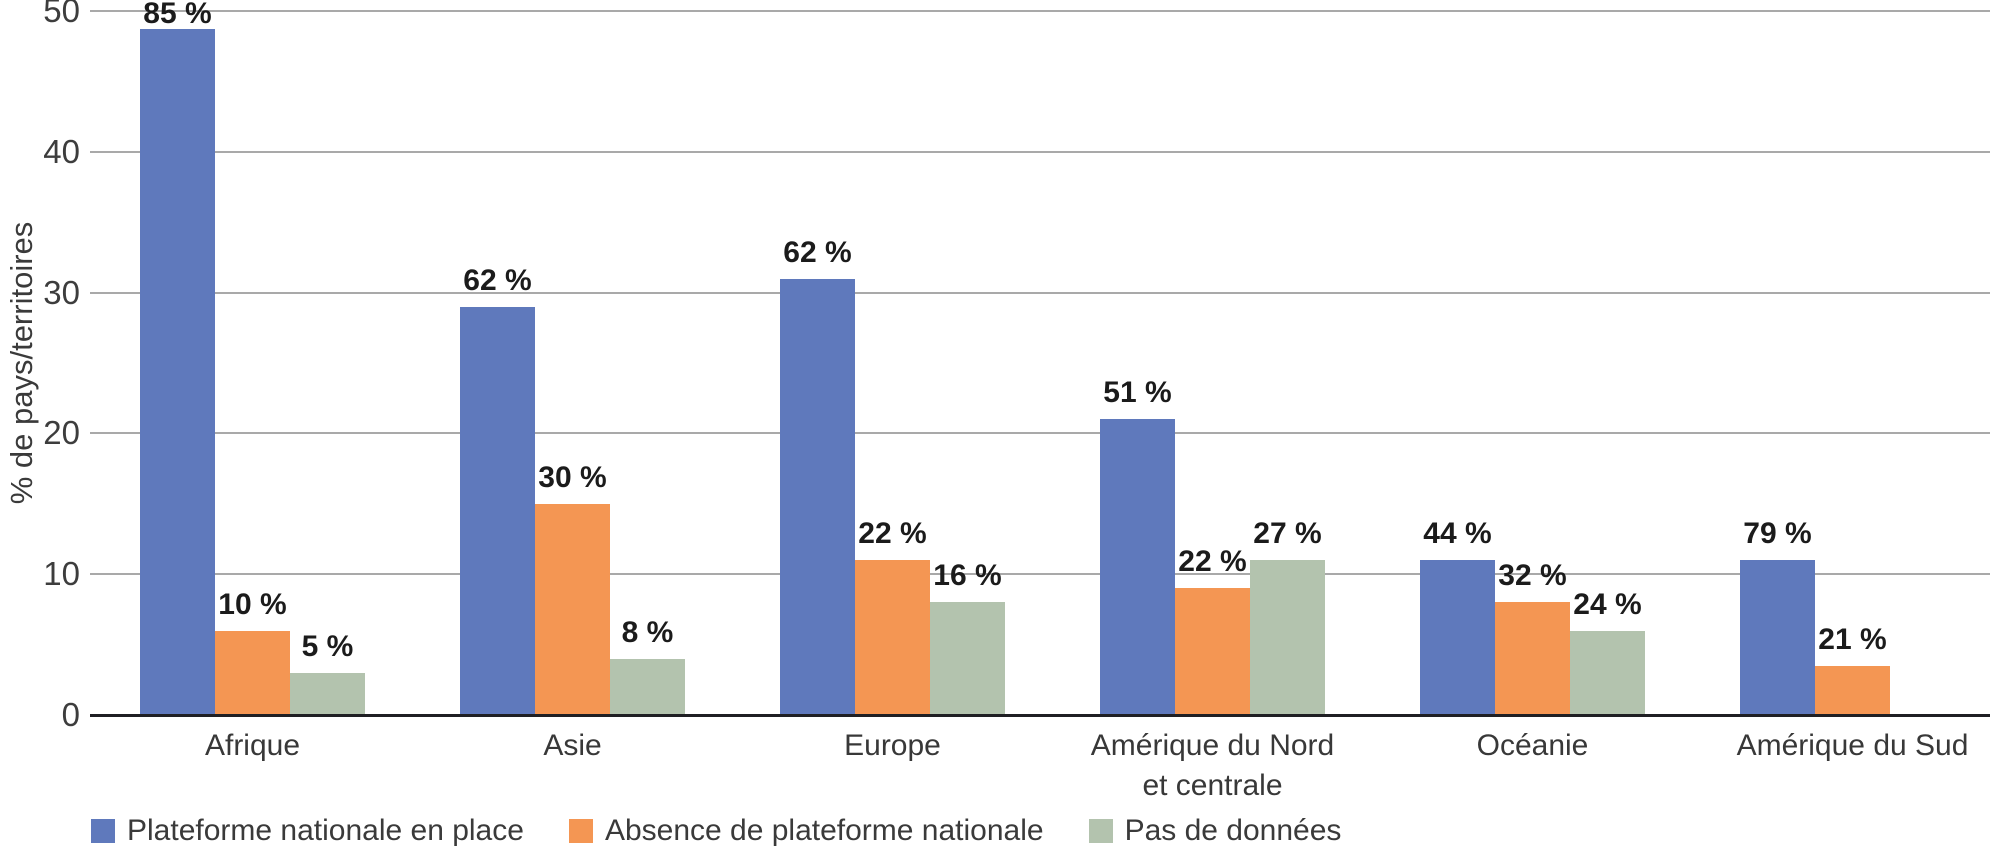 The height and width of the screenshot is (856, 1999). Describe the element at coordinates (824, 830) in the screenshot. I see `legend-label: Absence de plateforme nationale` at that location.